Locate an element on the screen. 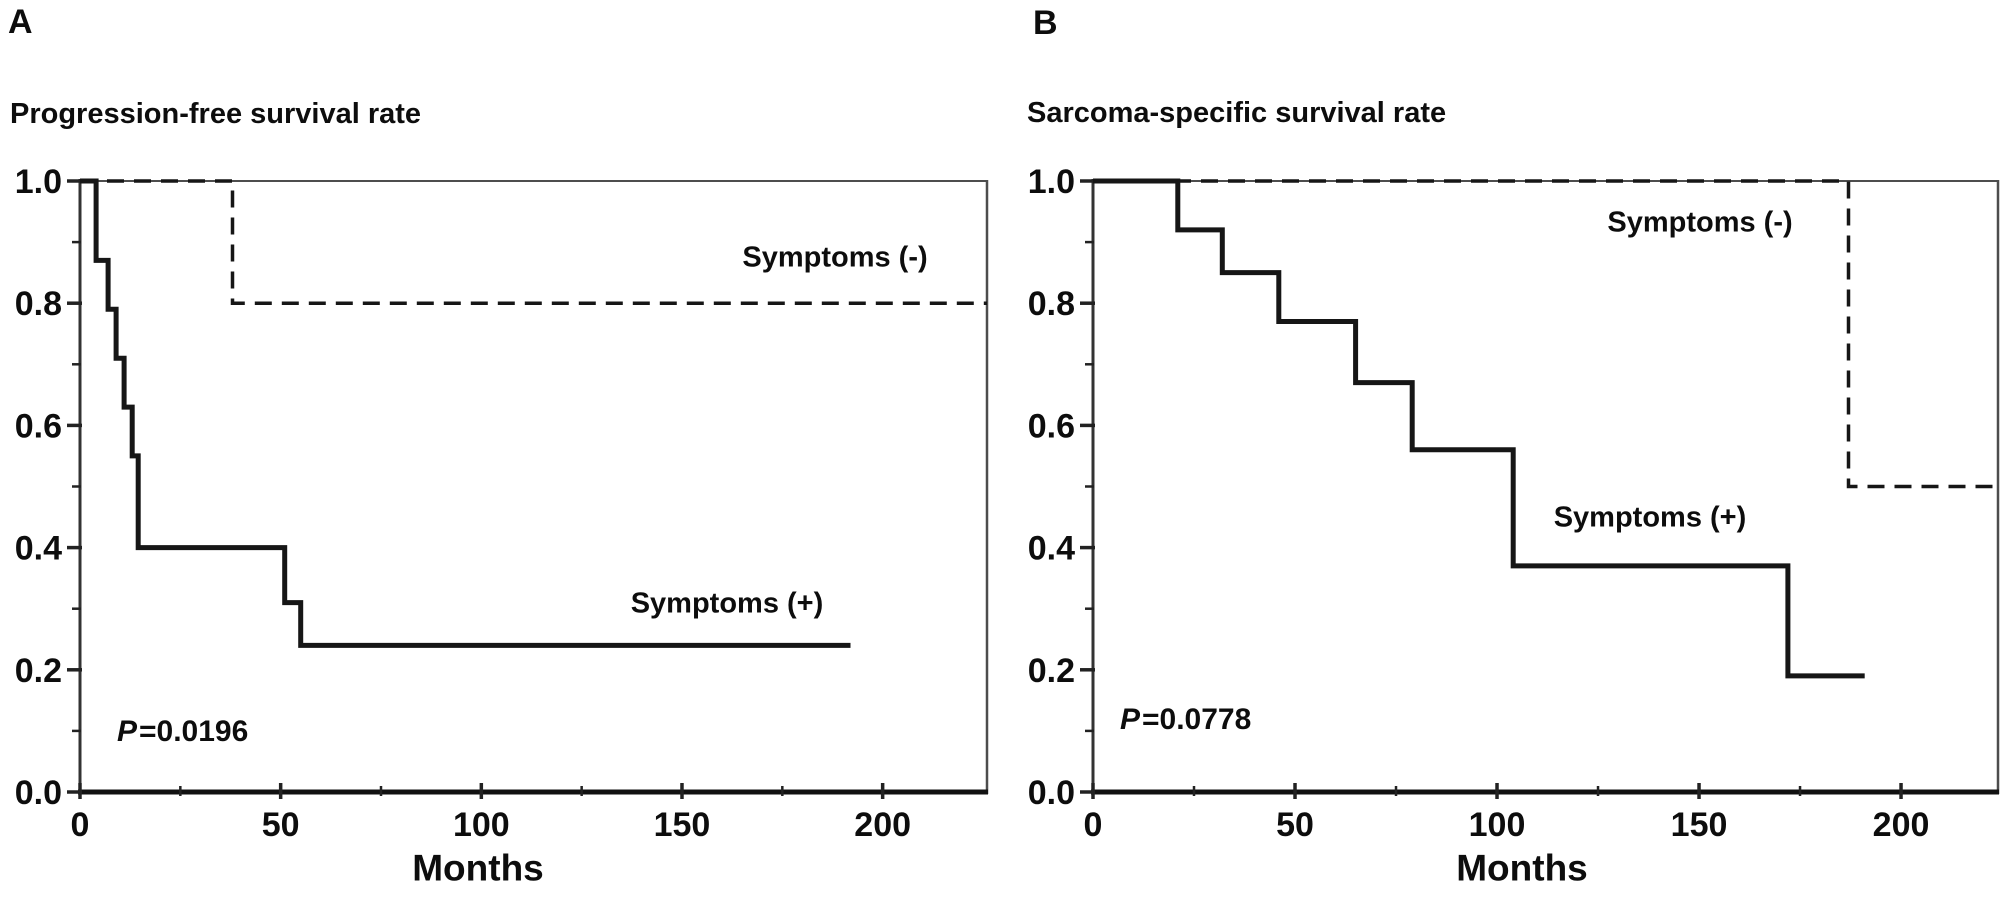 Image resolution: width=2008 pixels, height=898 pixels. x-axis-title-b: Months is located at coordinates (1522, 868).